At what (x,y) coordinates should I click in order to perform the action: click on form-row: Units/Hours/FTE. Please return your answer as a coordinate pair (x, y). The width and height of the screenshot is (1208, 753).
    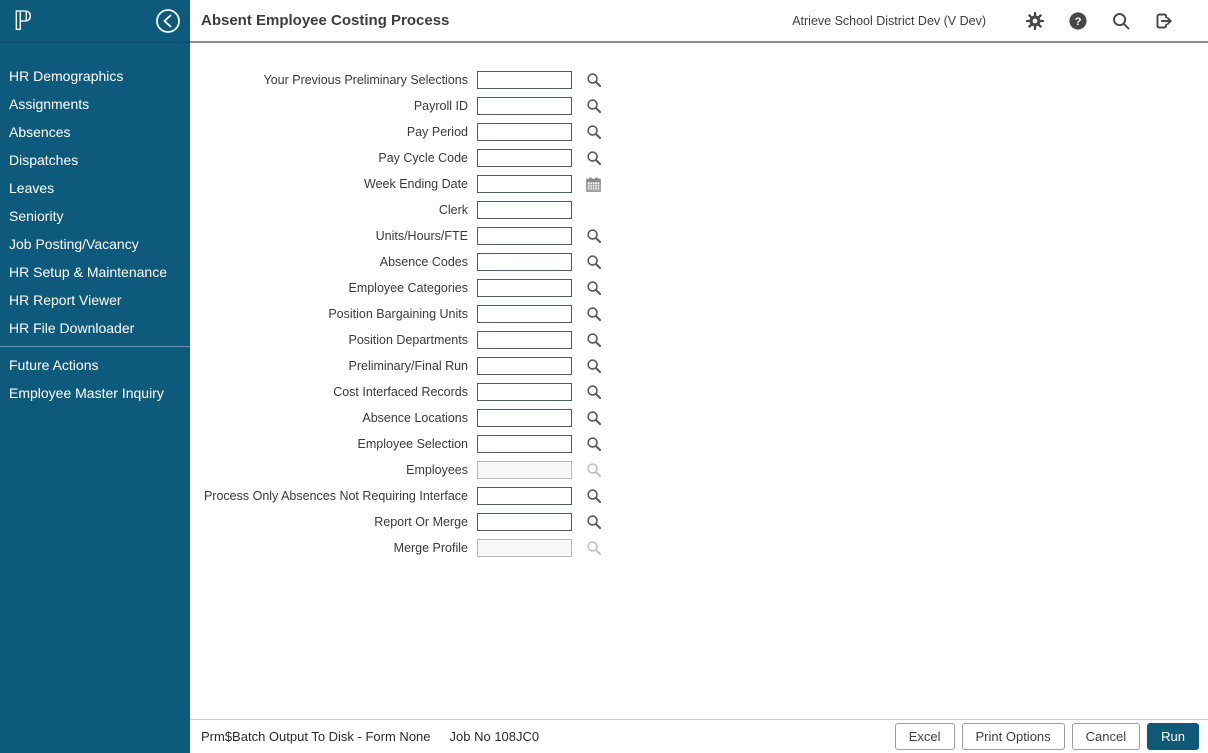
    Looking at the image, I should click on (699, 236).